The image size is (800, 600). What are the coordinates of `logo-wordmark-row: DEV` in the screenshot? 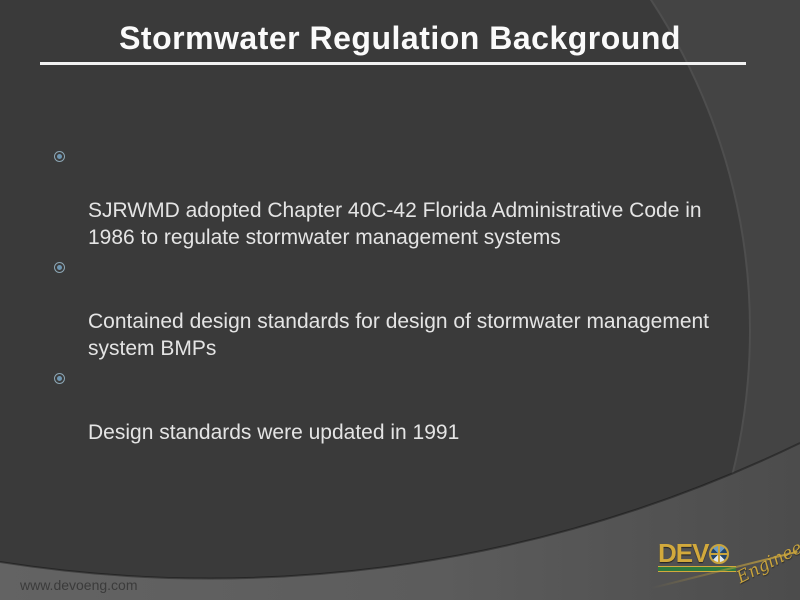 It's located at (721, 553).